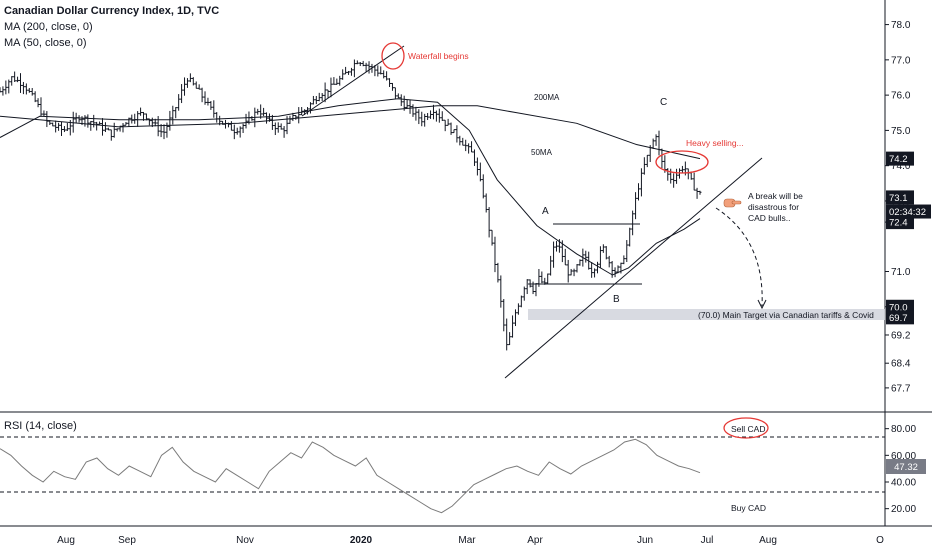 The image size is (932, 550). What do you see at coordinates (350, 476) in the screenshot?
I see `rsi-line` at bounding box center [350, 476].